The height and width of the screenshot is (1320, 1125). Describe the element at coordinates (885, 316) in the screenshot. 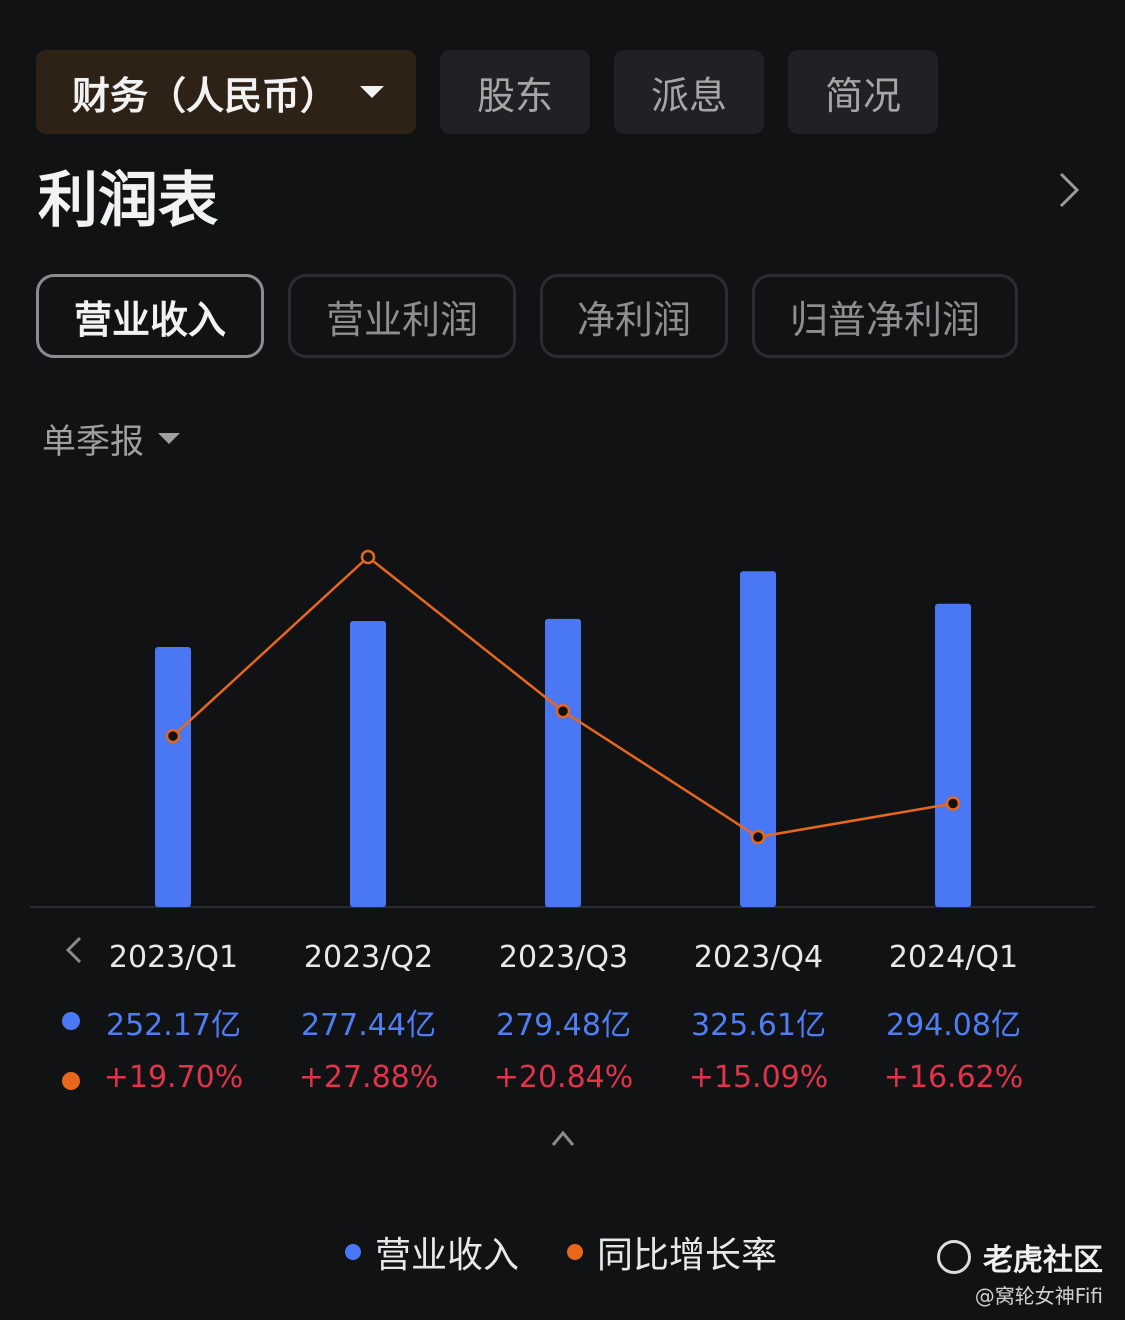

I see `metric-tab-attributable-net-profit: 归普净利润` at that location.